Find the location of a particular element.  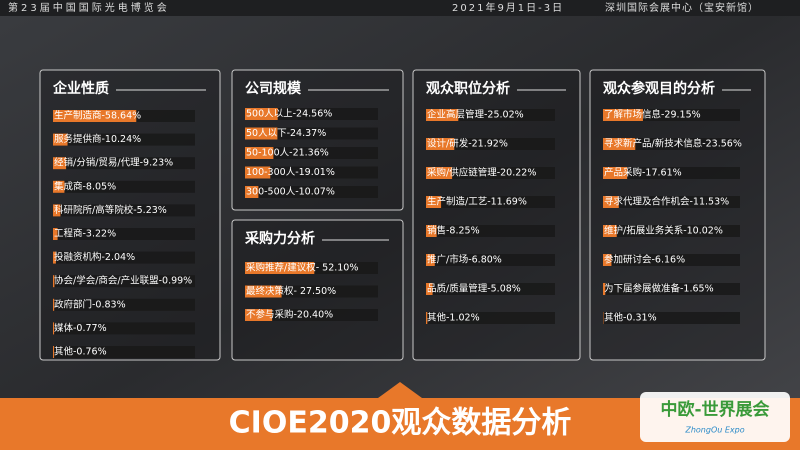

logo-name: 中欧-世界展会 is located at coordinates (714, 409).